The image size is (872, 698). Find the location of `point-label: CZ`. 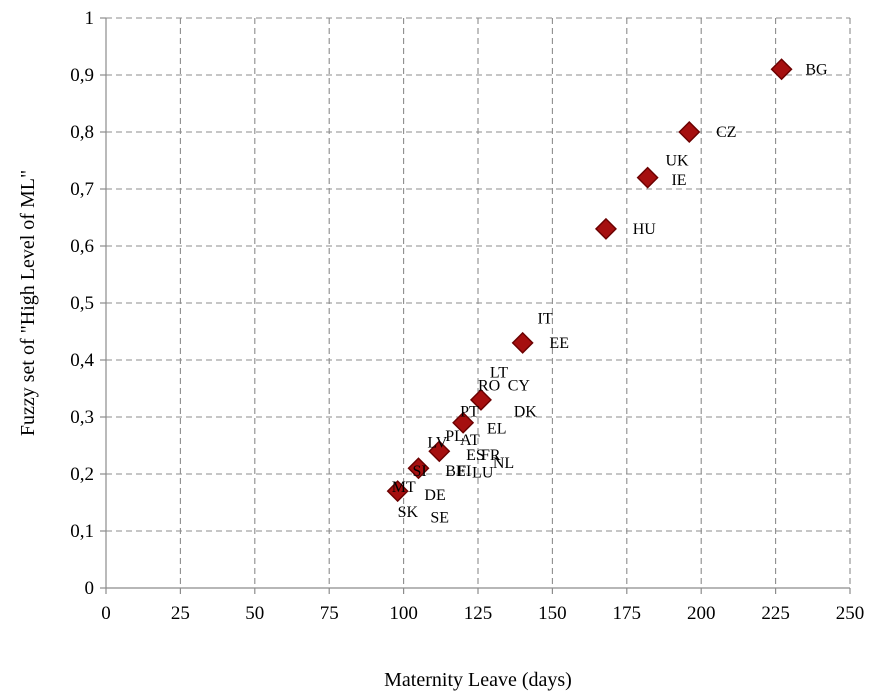

point-label: CZ is located at coordinates (726, 132).